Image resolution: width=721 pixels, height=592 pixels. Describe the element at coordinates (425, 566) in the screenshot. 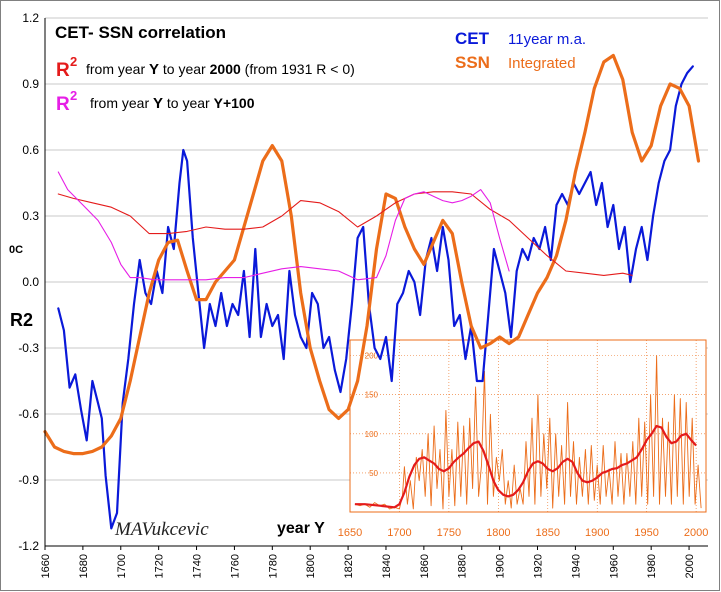

I see `x-tick-label: 1860` at that location.